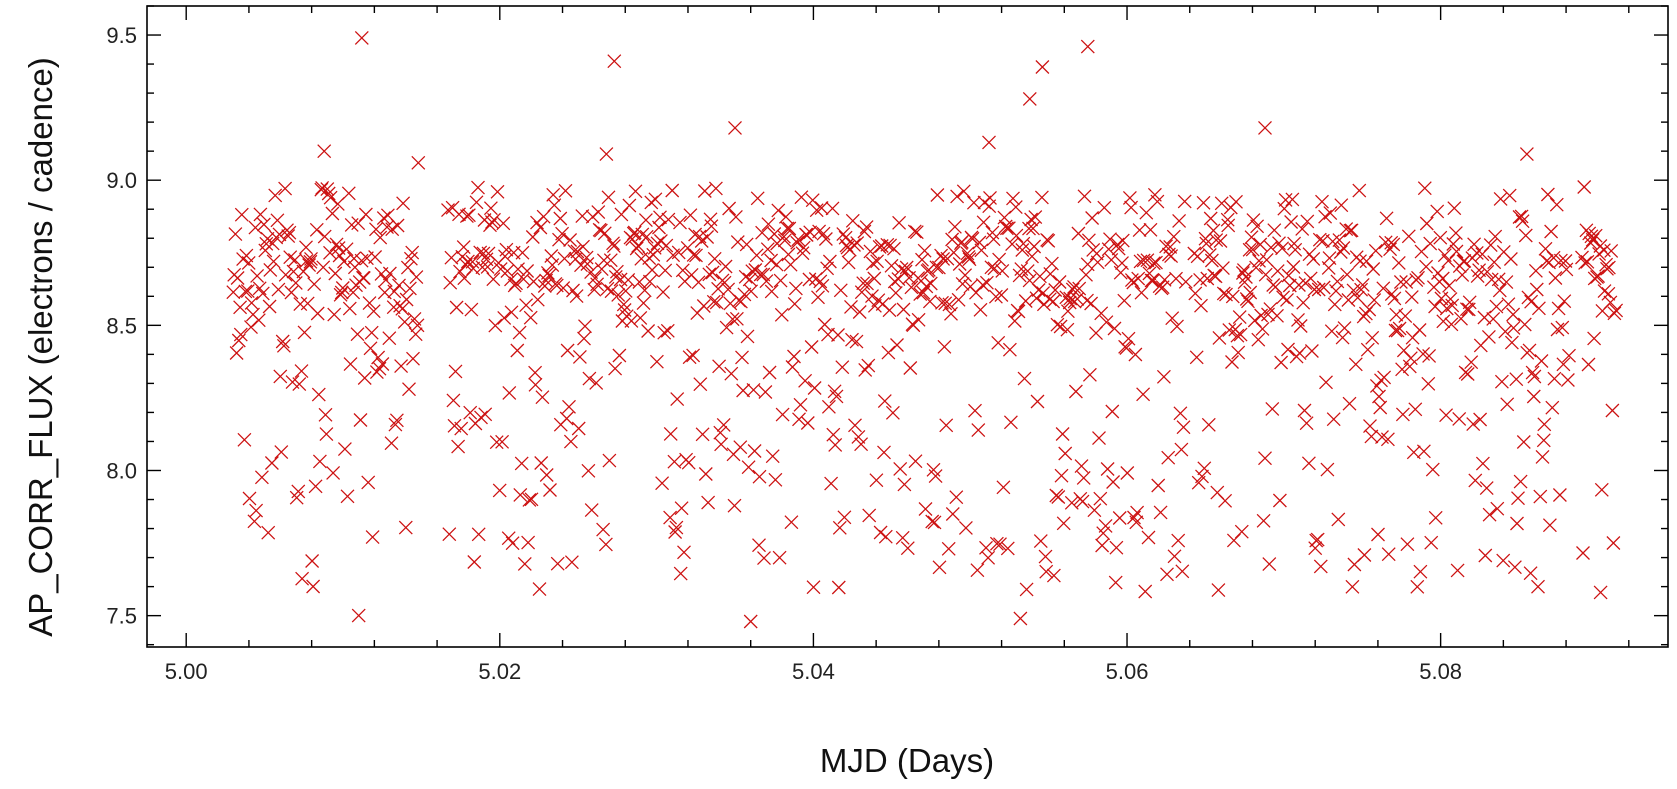  Describe the element at coordinates (1440, 671) in the screenshot. I see `x-tick-label: 5.08` at that location.